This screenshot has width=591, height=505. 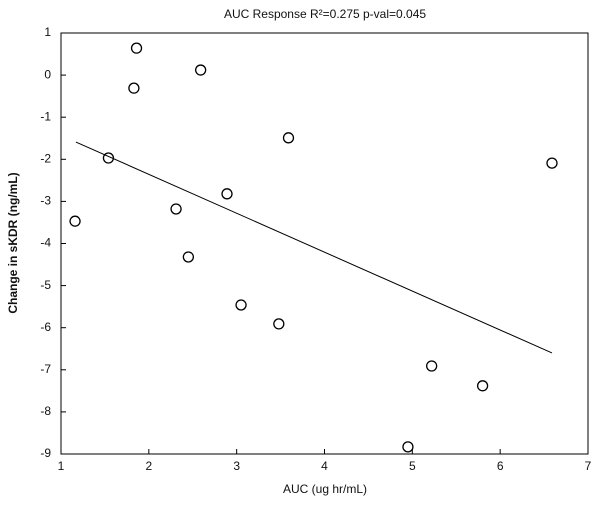 What do you see at coordinates (148, 466) in the screenshot?
I see `x-tick-label: 2` at bounding box center [148, 466].